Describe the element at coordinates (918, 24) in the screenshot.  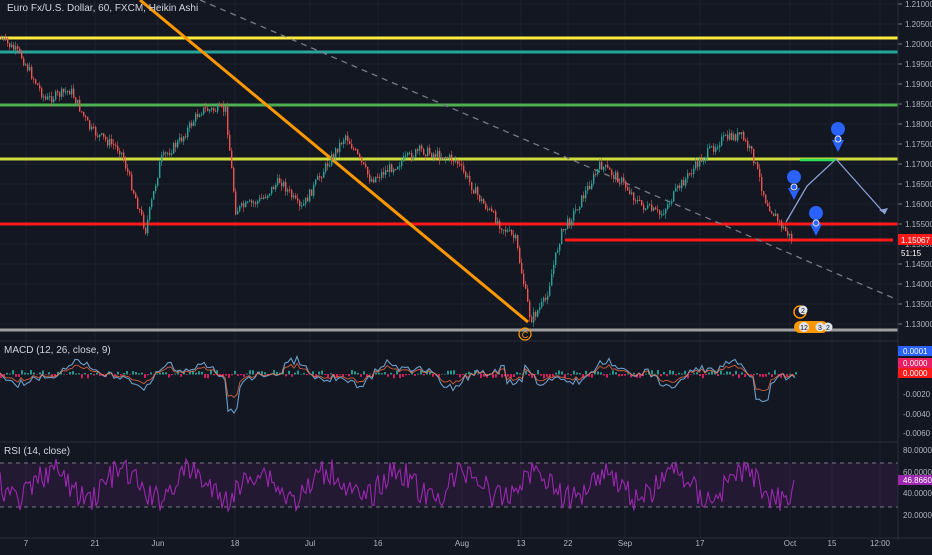
I see `price-tick-label: 1.20500` at that location.